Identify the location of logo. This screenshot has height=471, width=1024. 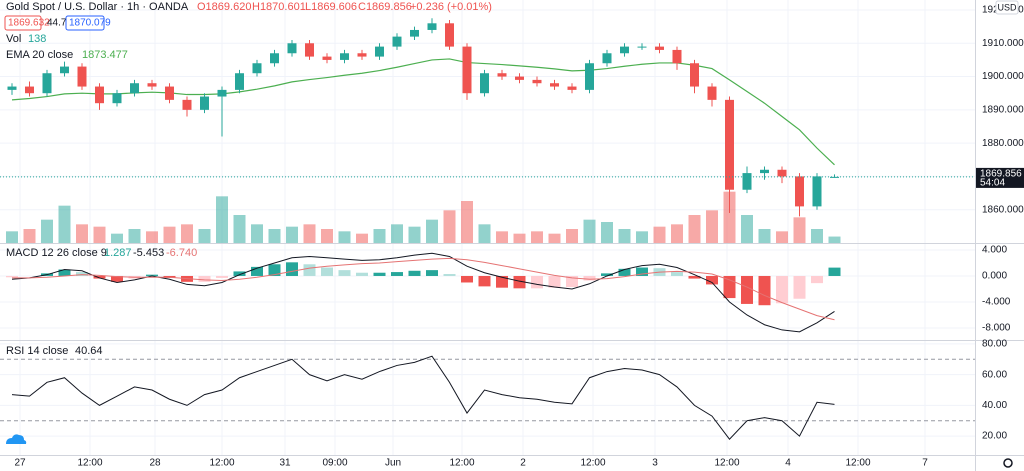
(16, 439).